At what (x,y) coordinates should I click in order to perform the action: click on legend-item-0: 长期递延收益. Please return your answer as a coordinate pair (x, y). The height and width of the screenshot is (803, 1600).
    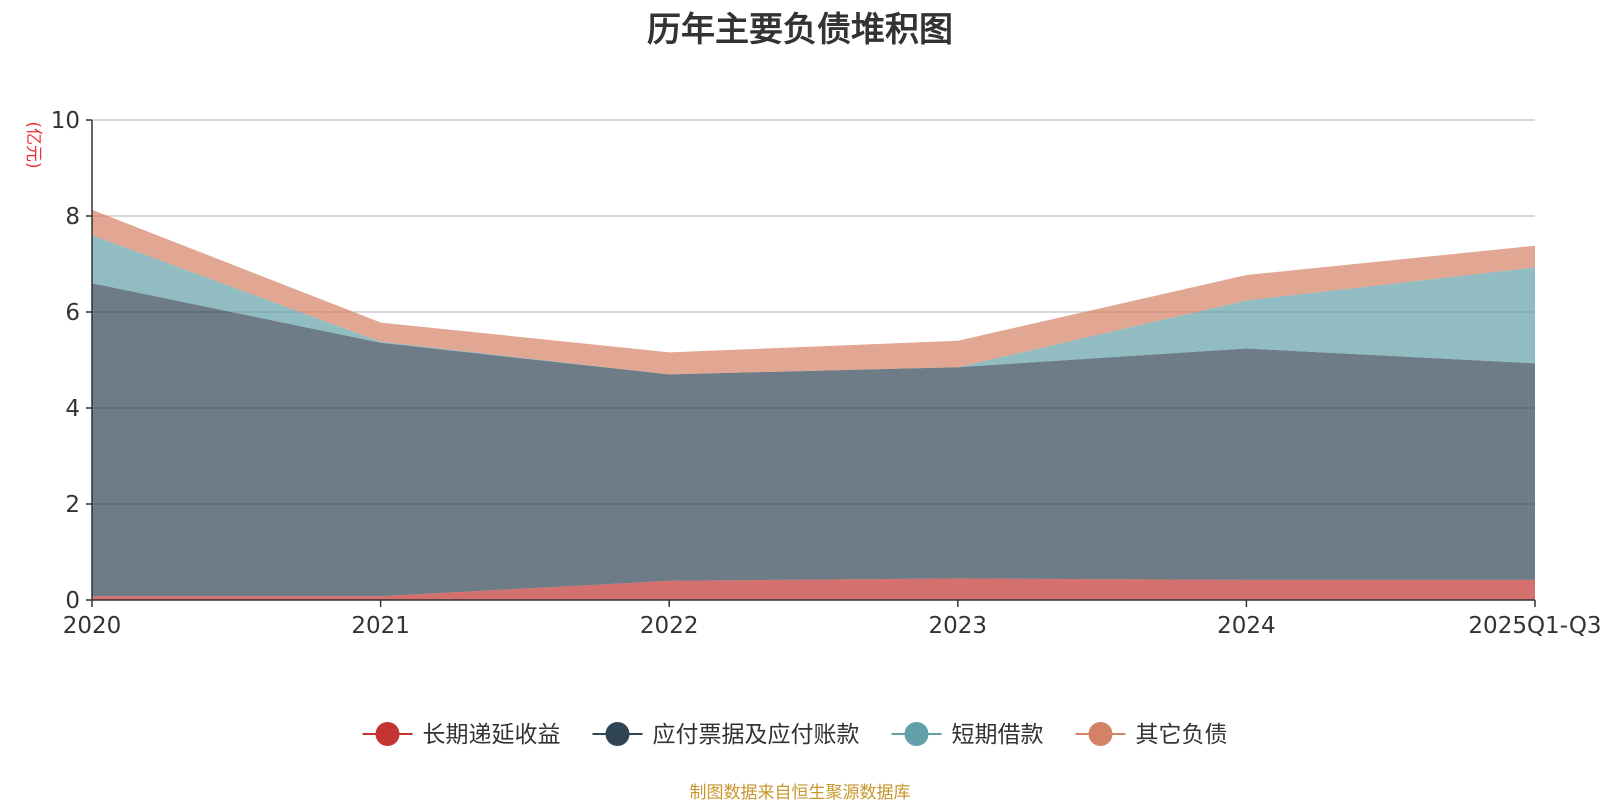
    Looking at the image, I should click on (461, 735).